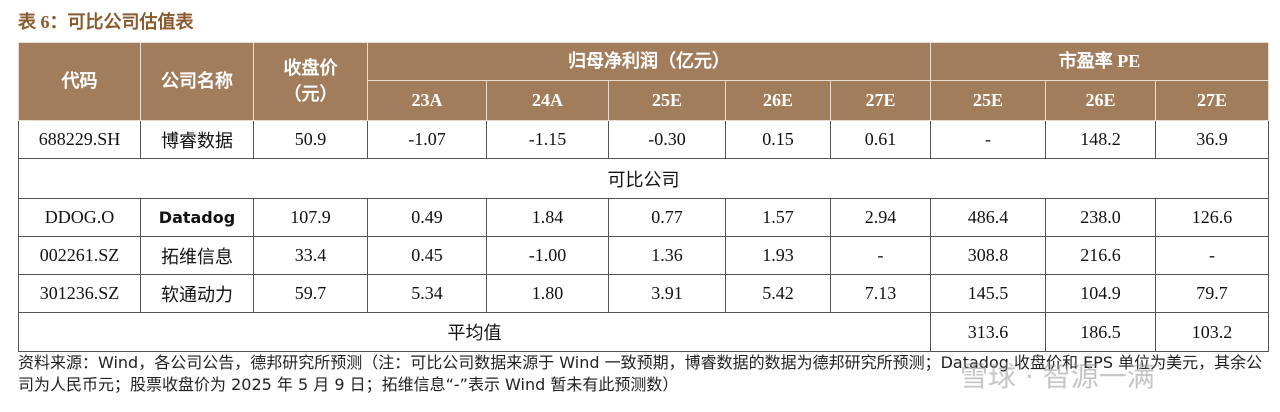 This screenshot has height=412, width=1280. What do you see at coordinates (667, 255) in the screenshot?
I see `table-cell: 1.36` at bounding box center [667, 255].